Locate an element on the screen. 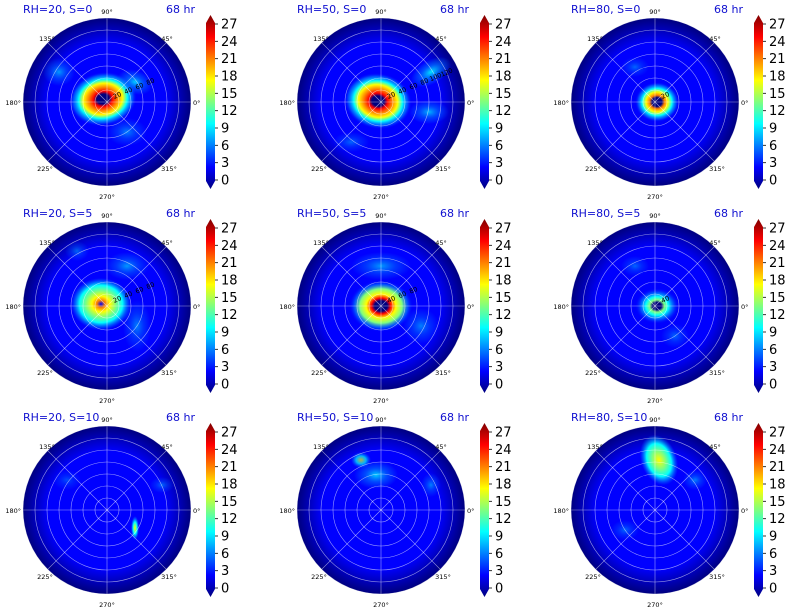  panel-title: RH=20, S=5 is located at coordinates (58, 213).